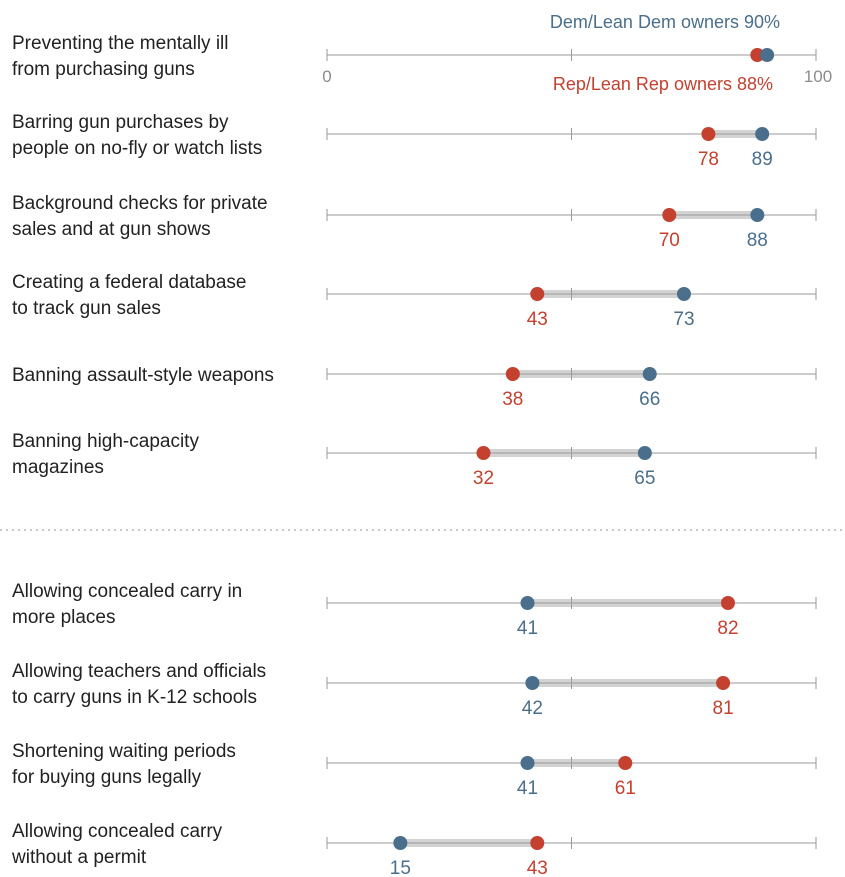  What do you see at coordinates (86, 308) in the screenshot?
I see `category-label-0-3-1: to track gun sales` at bounding box center [86, 308].